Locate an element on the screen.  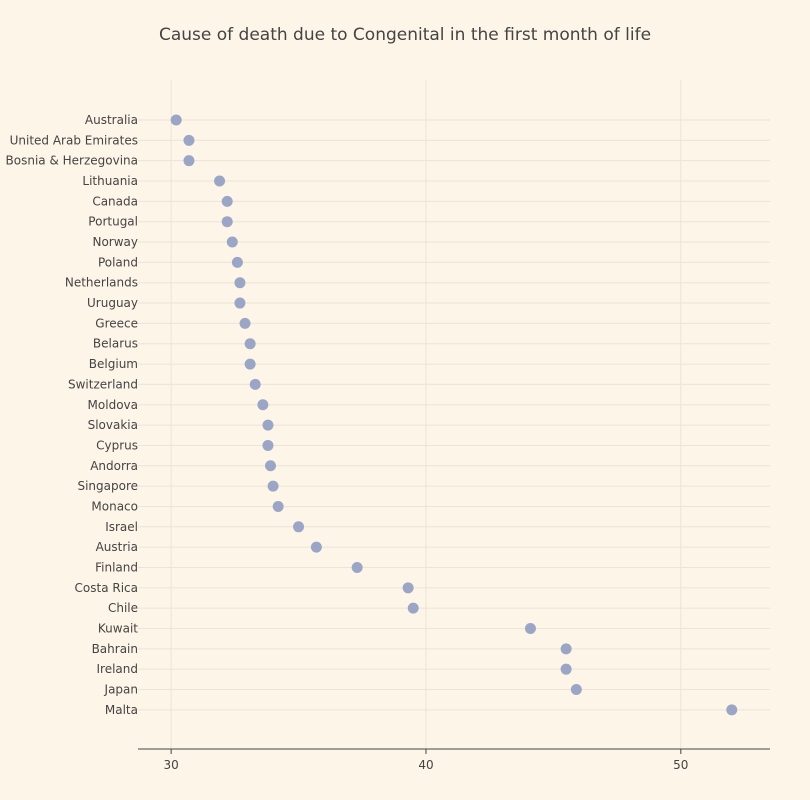
data-point-switzerland is located at coordinates (255, 384).